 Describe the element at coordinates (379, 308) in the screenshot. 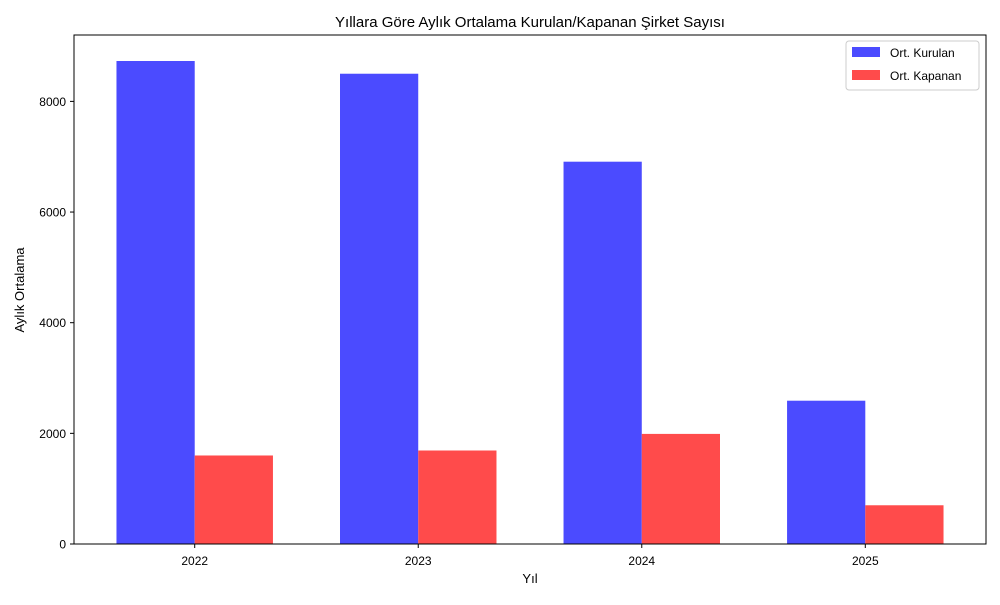

I see `bar-ort-kurulan-2023` at that location.